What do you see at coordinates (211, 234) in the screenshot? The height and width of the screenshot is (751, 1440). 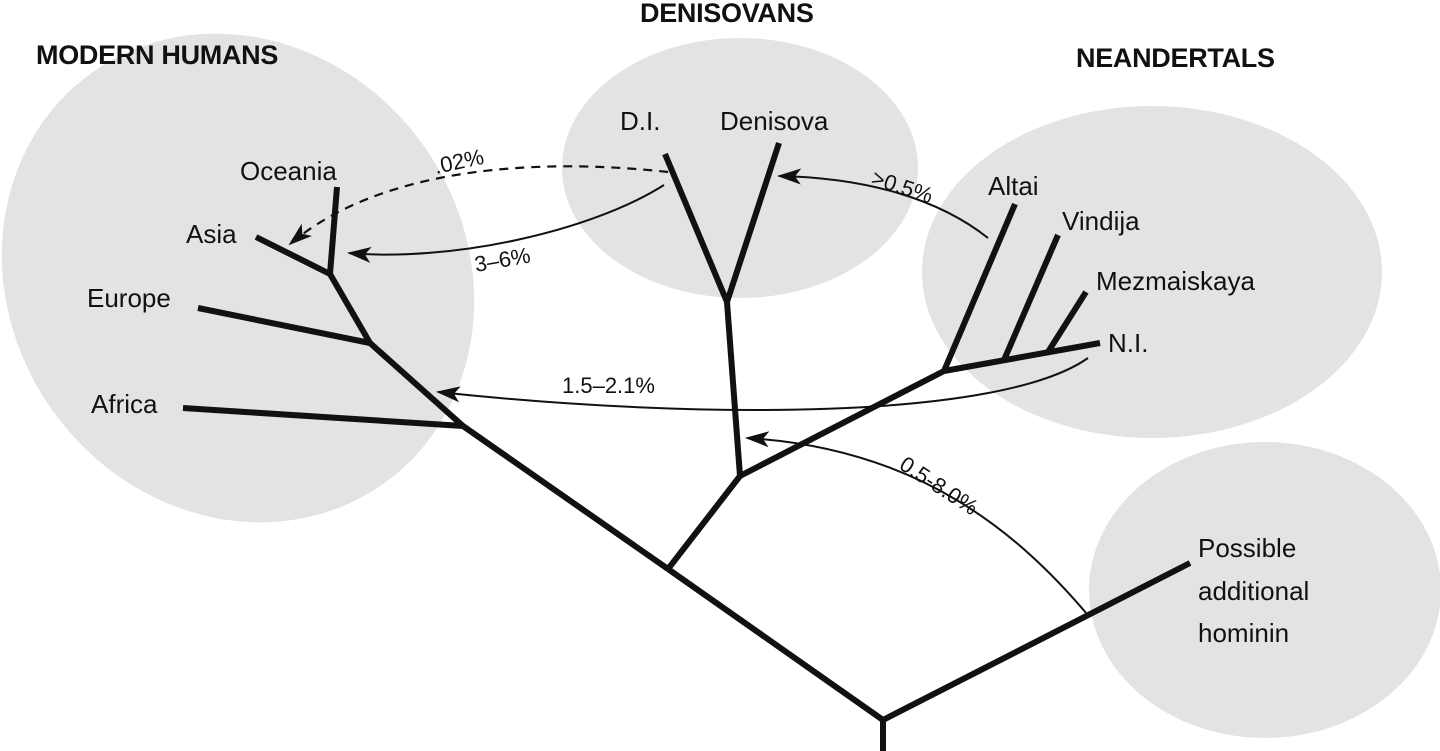 I see `asia-label: Asia` at bounding box center [211, 234].